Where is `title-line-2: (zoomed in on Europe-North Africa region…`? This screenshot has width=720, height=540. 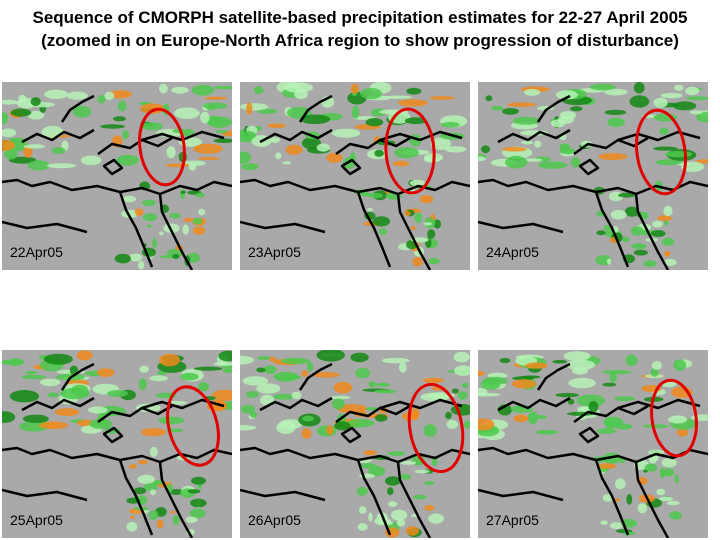
title-line-2: (zoomed in on Europe-North Africa region… is located at coordinates (360, 40).